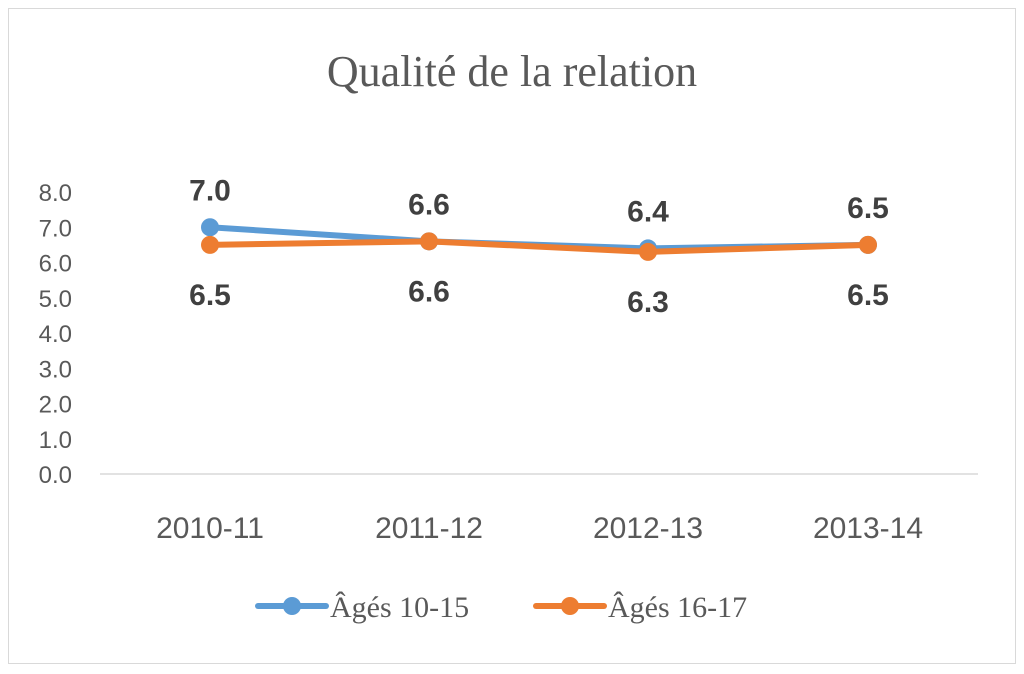  I want to click on y-tick-label: 7.0, so click(55, 228).